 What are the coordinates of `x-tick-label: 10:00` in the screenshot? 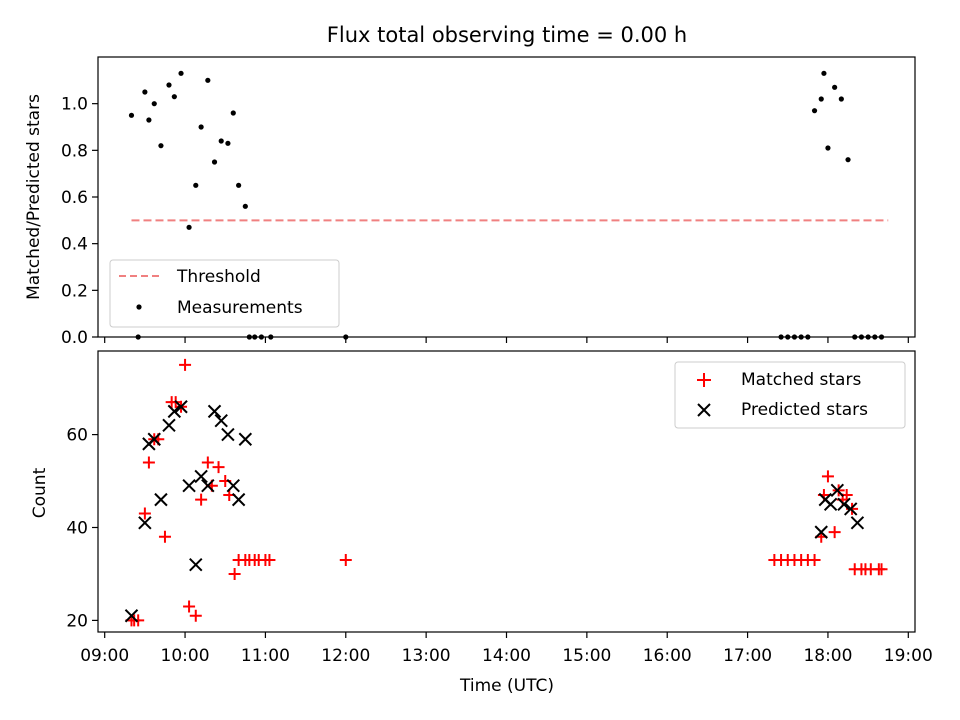 It's located at (185, 656).